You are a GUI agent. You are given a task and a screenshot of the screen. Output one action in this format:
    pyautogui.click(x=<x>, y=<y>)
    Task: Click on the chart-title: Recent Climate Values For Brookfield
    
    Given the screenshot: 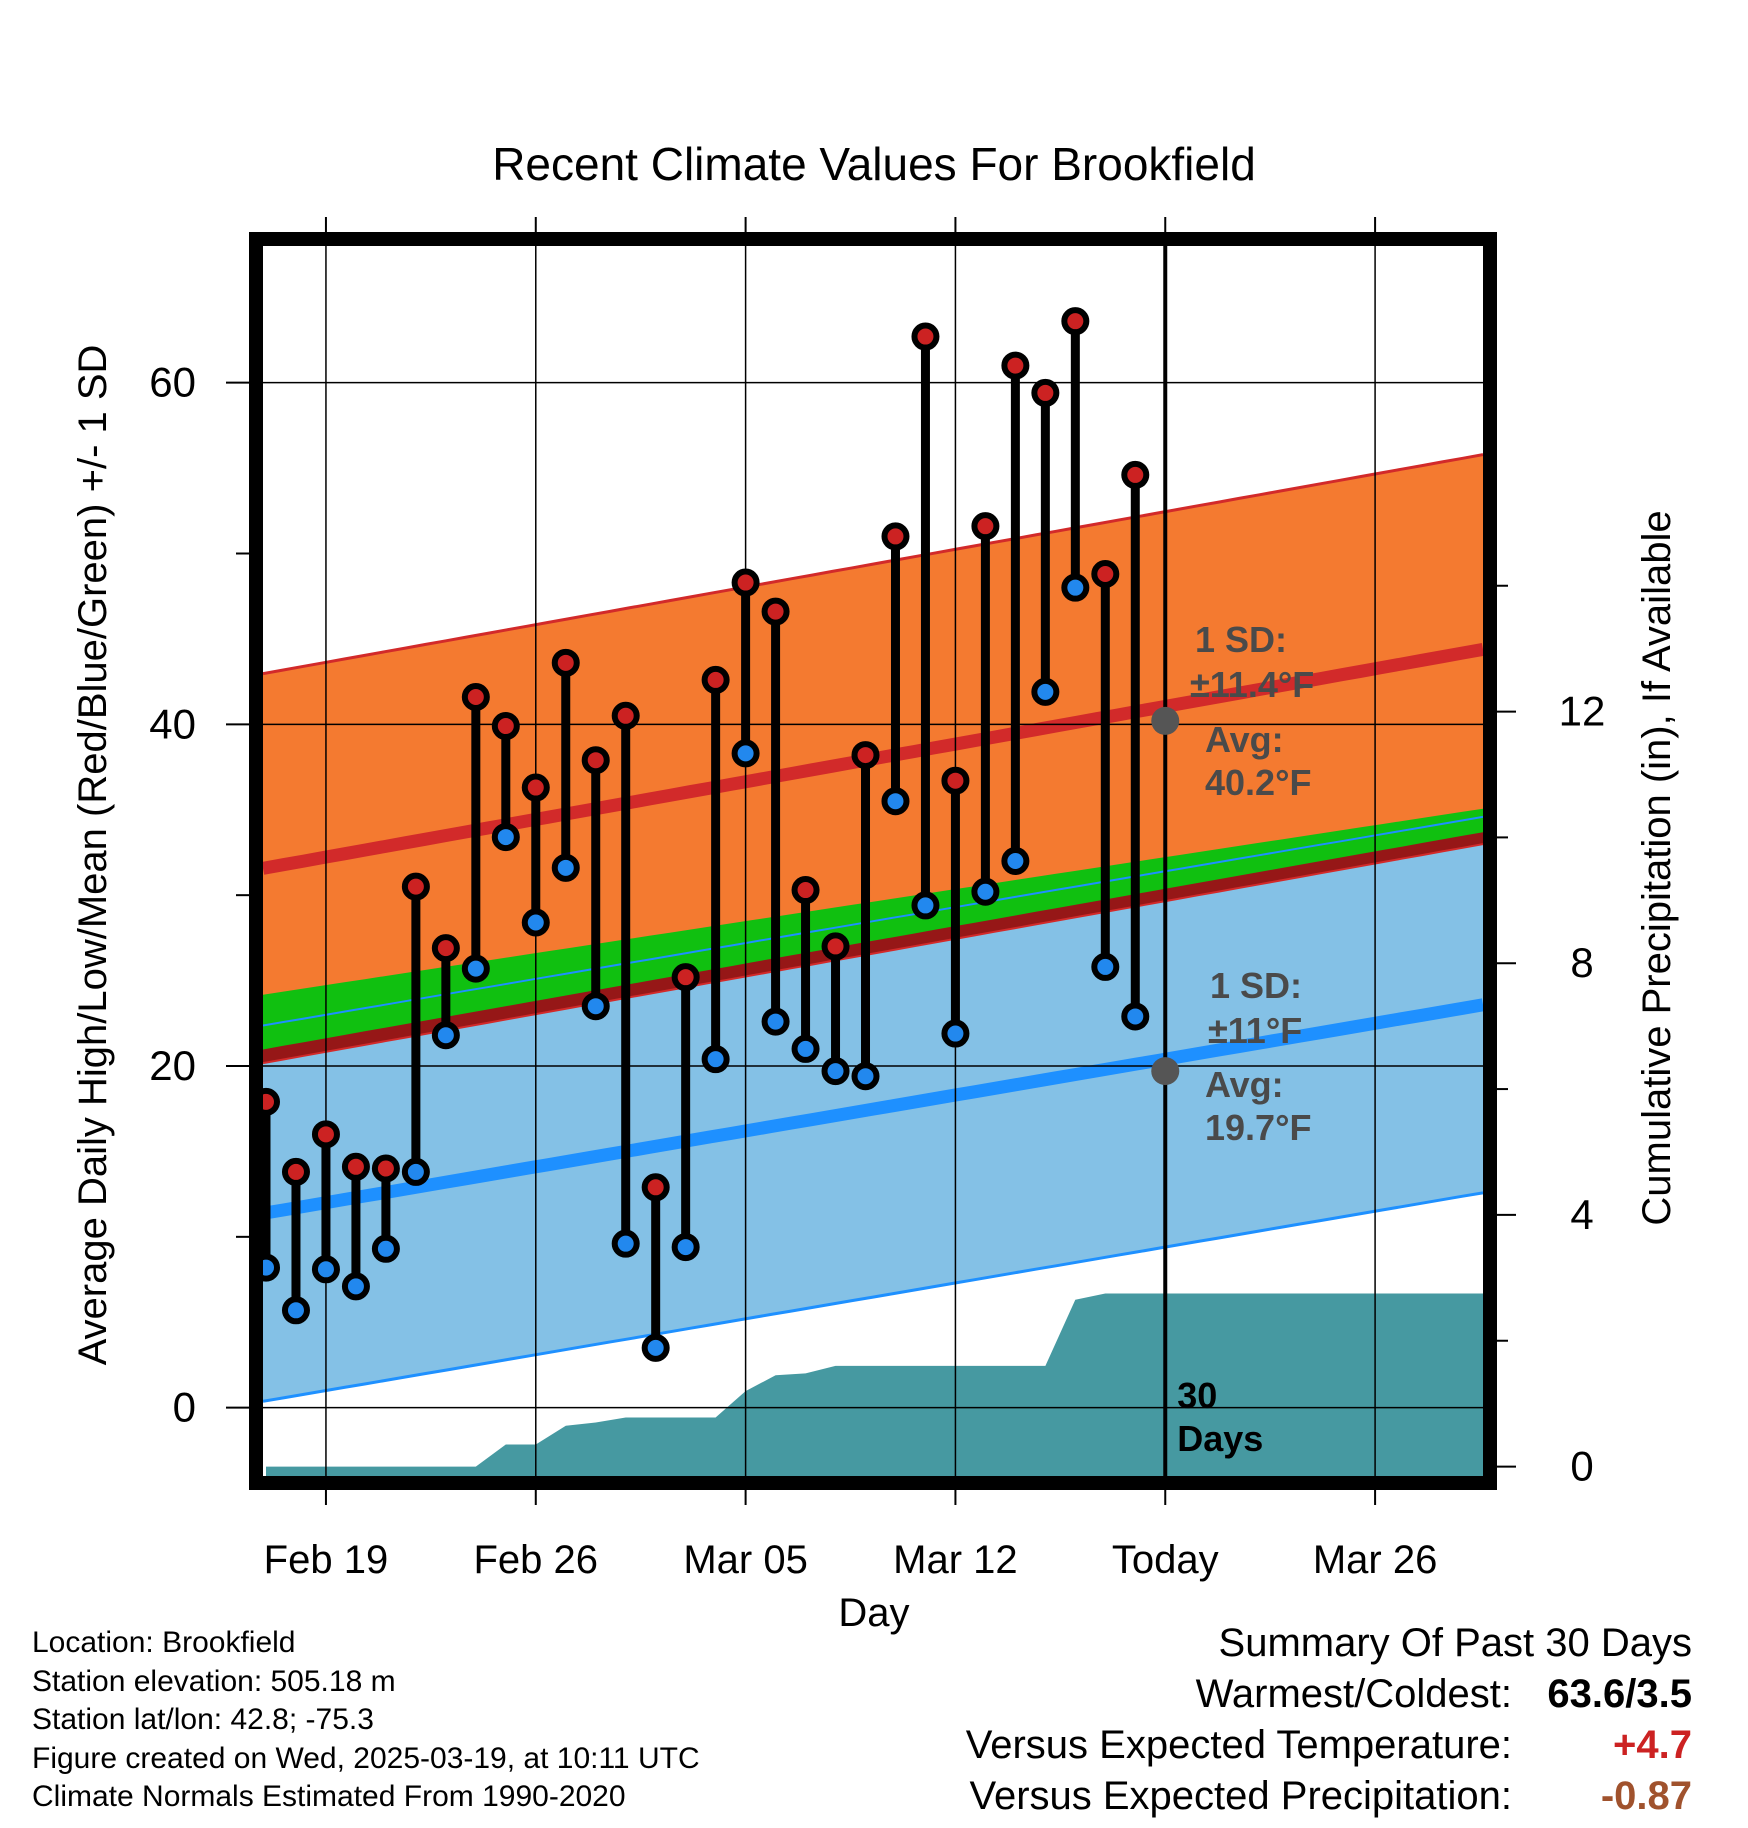 What is the action you would take?
    pyautogui.click(x=874, y=164)
    